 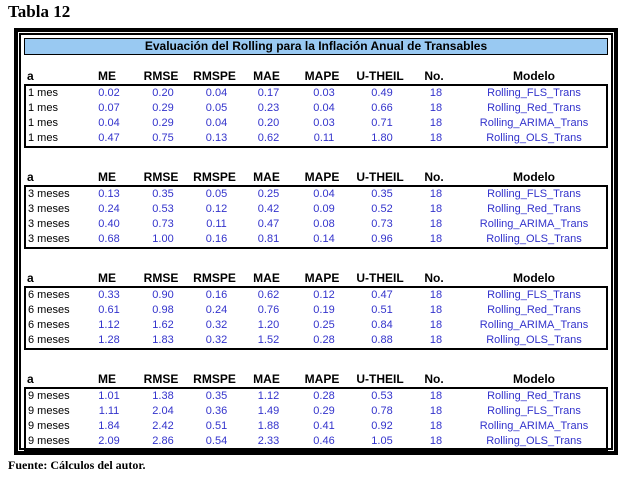 What do you see at coordinates (268, 340) in the screenshot?
I see `cell-mae: 1.52` at bounding box center [268, 340].